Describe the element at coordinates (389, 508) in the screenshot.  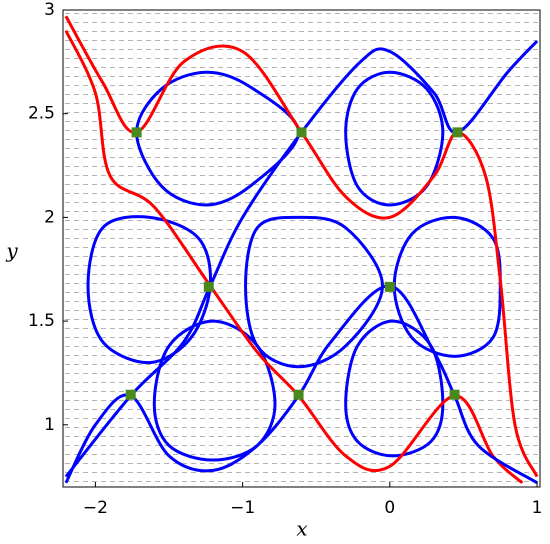
I see `x-tick-label: 0` at that location.